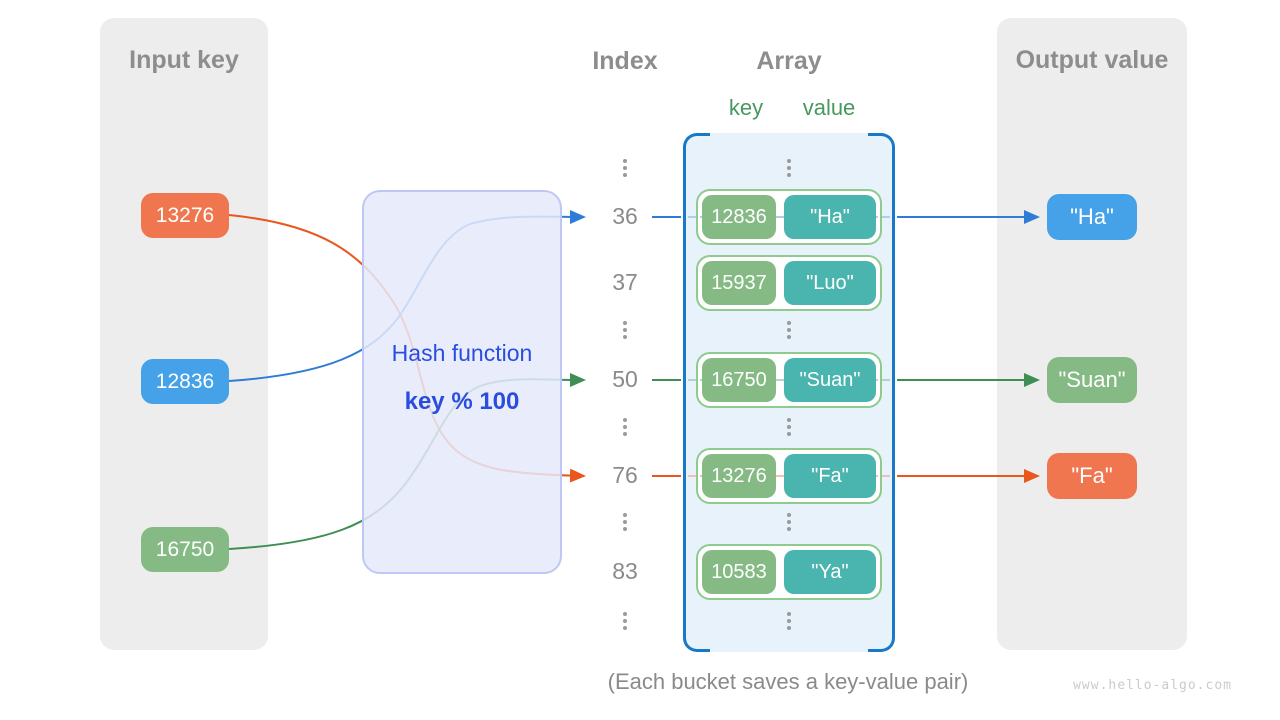 Image resolution: width=1280 pixels, height=720 pixels. What do you see at coordinates (830, 217) in the screenshot?
I see `bucket-value: "Ha"` at bounding box center [830, 217].